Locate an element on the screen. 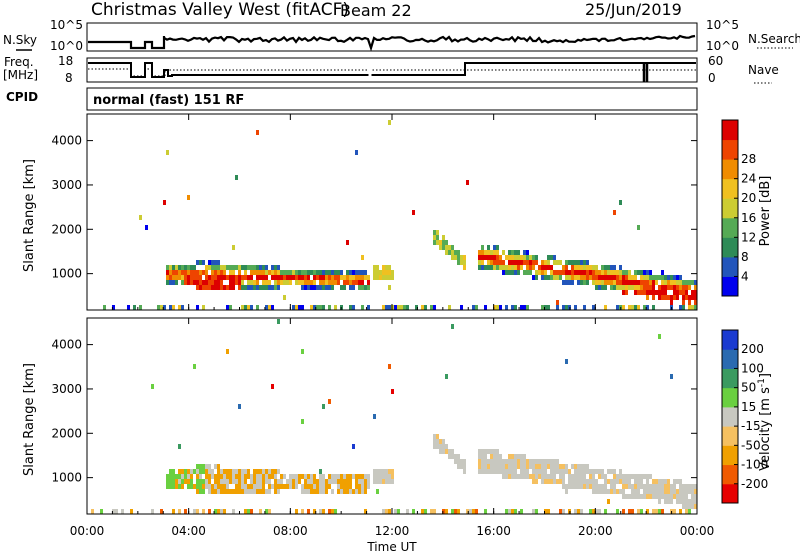 Image resolution: width=800 pixels, height=558 pixels. freq-label-line2: [MHz] is located at coordinates (20, 75).